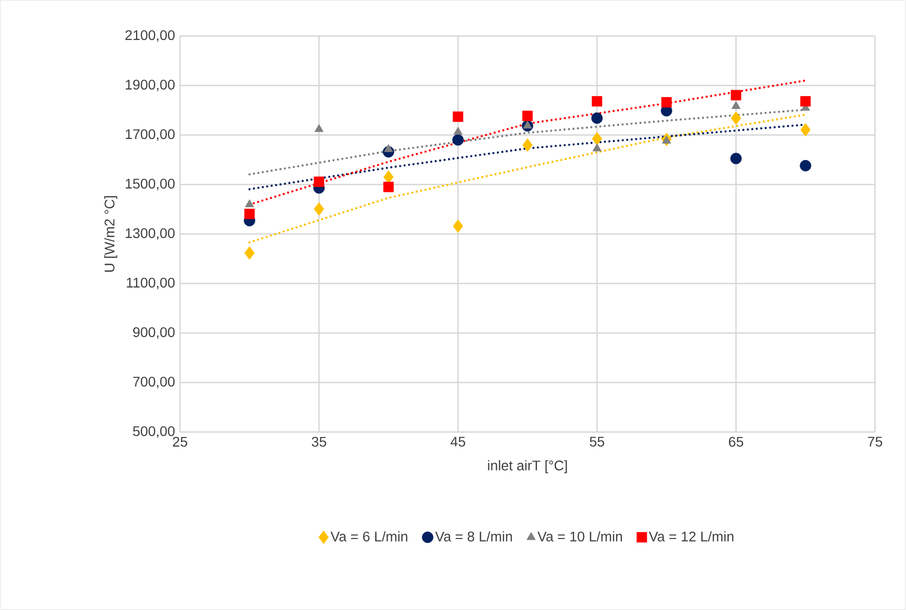  I want to click on y-tick-label: 2100,00, so click(150, 36).